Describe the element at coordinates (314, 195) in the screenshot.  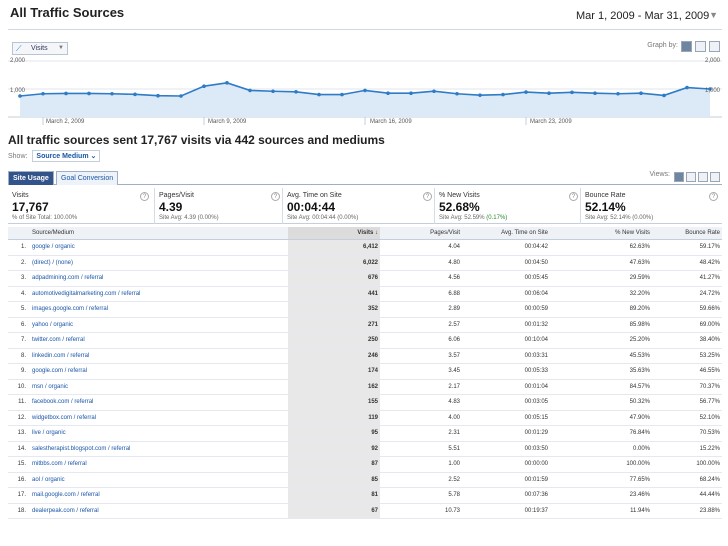
I see `metric-name: Avg. Time on Site` at that location.